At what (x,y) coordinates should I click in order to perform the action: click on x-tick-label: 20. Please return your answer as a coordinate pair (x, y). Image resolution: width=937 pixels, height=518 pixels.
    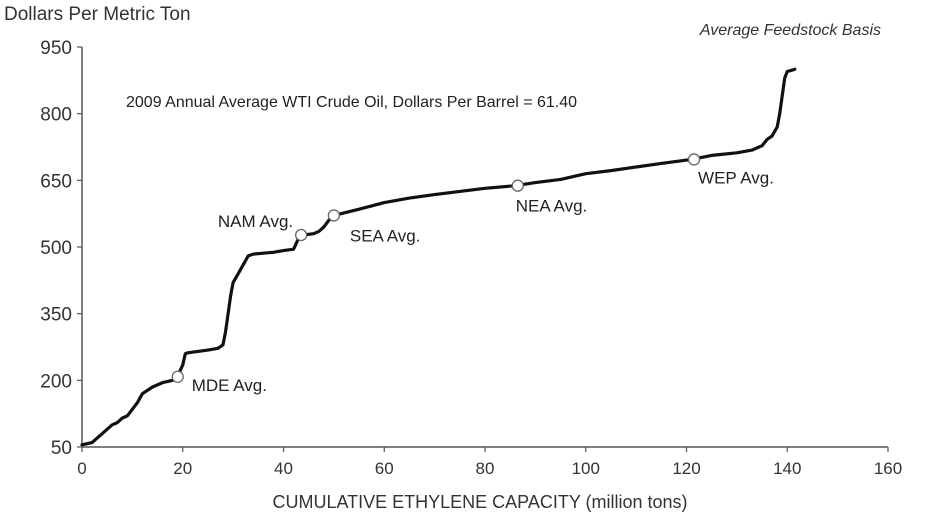
    Looking at the image, I should click on (182, 468).